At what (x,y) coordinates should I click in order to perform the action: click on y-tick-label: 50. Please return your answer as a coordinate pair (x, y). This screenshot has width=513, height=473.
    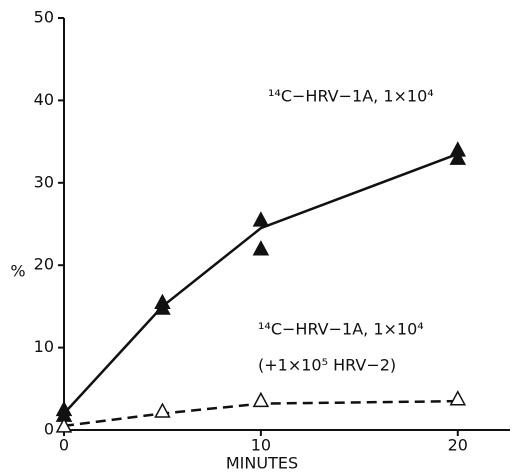
    Looking at the image, I should click on (44, 17).